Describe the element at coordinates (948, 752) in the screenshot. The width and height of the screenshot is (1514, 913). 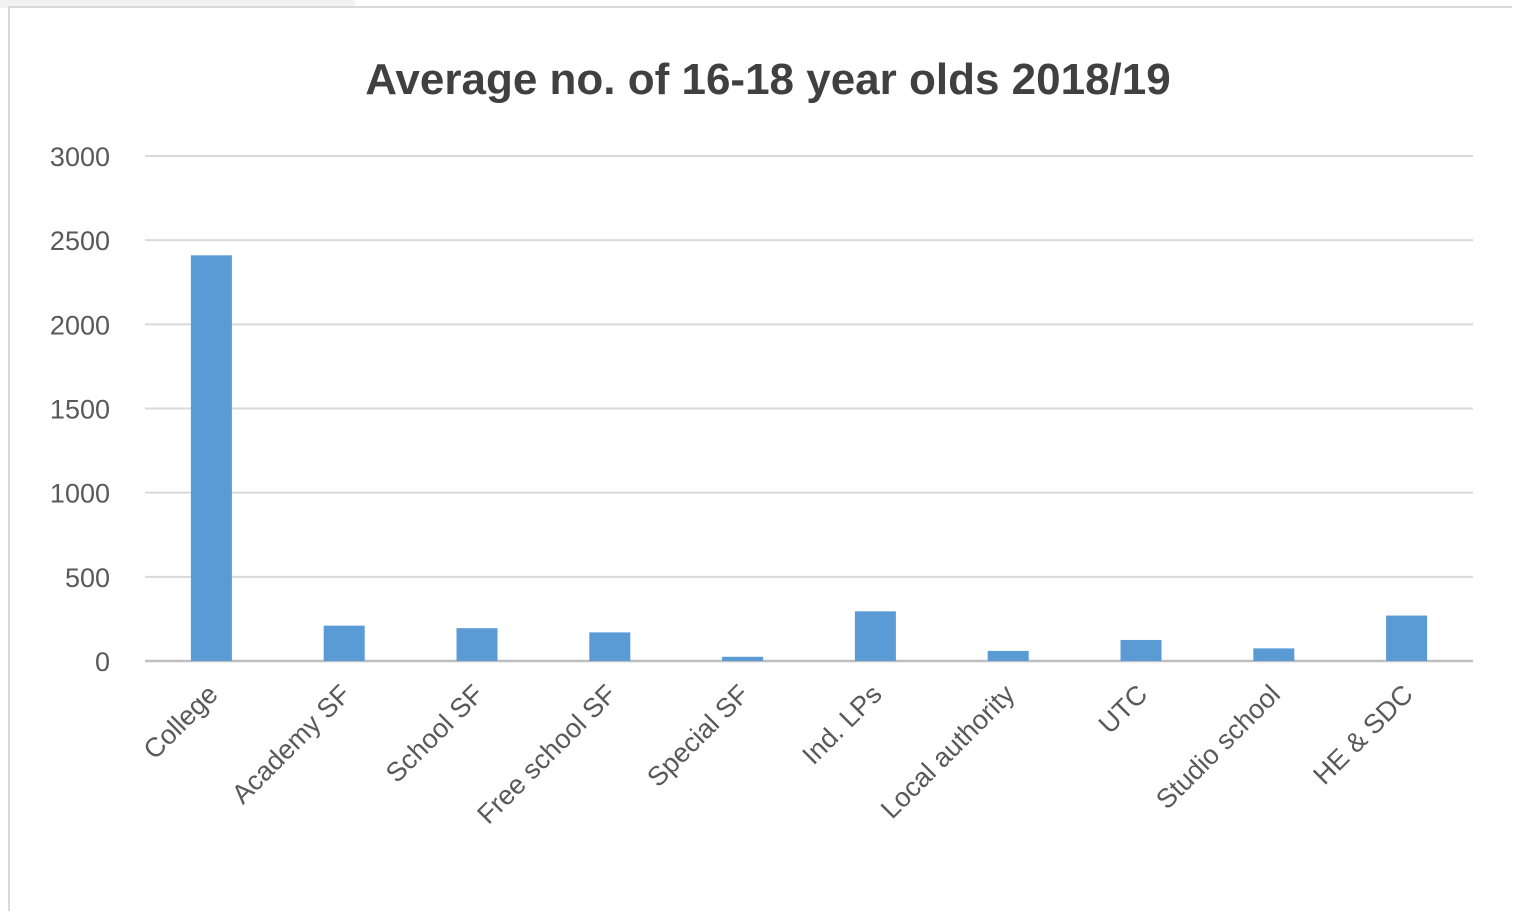
I see `x-tick-label: Local authority` at that location.